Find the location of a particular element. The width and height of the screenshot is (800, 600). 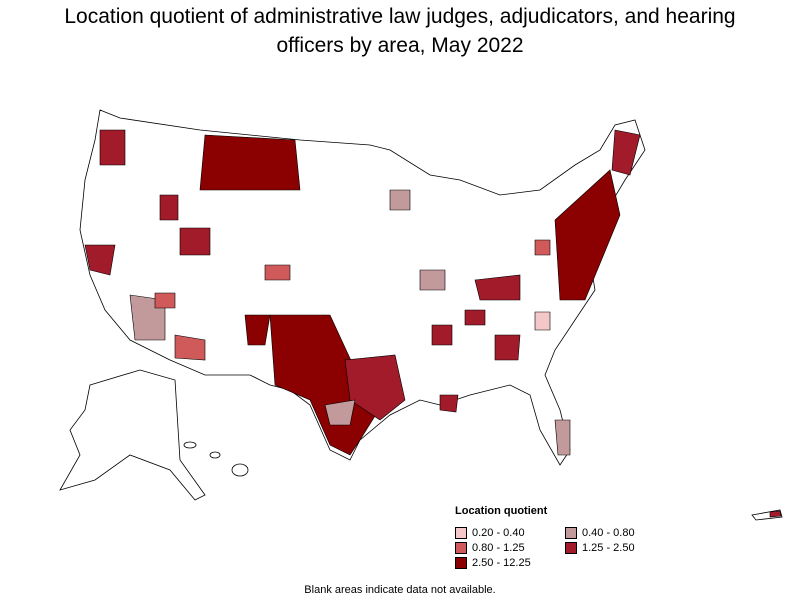

legend-item: 0.40 - 0.80 is located at coordinates (615, 533).